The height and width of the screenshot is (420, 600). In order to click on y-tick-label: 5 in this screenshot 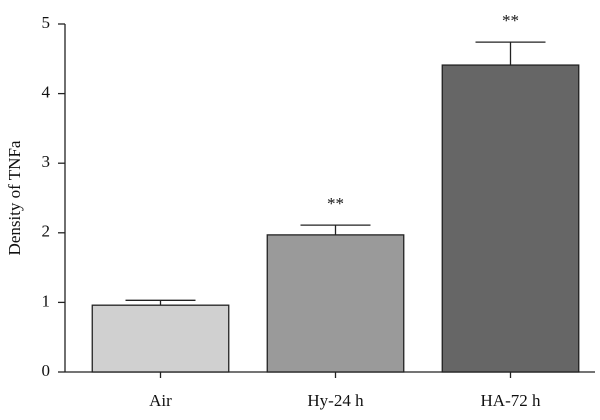, I will do `click(46, 22)`.